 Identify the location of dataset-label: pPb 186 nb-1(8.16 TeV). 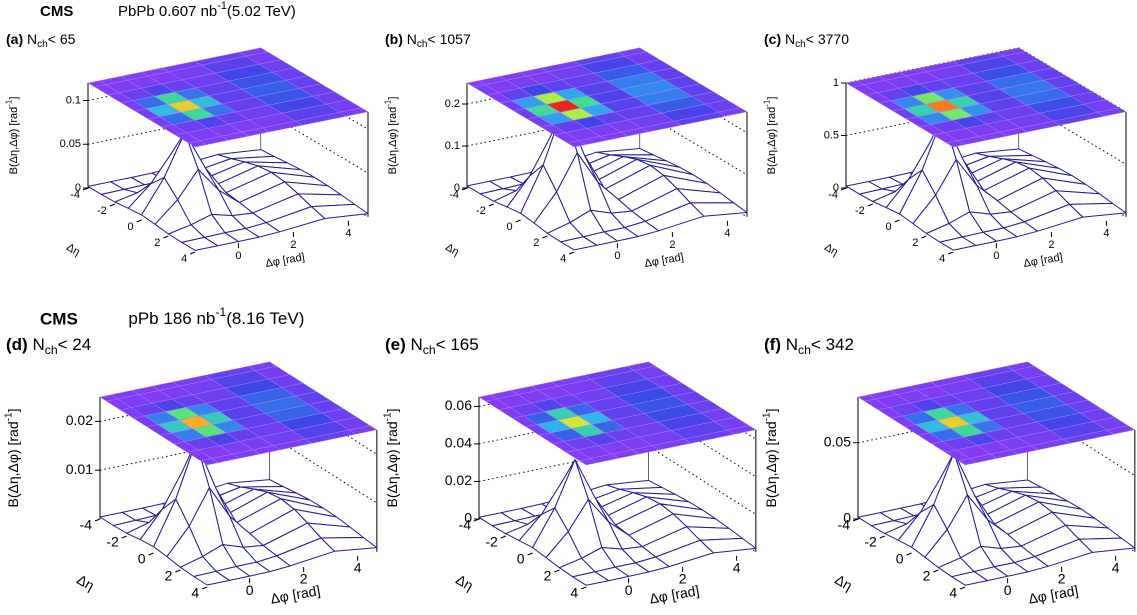
(216, 316).